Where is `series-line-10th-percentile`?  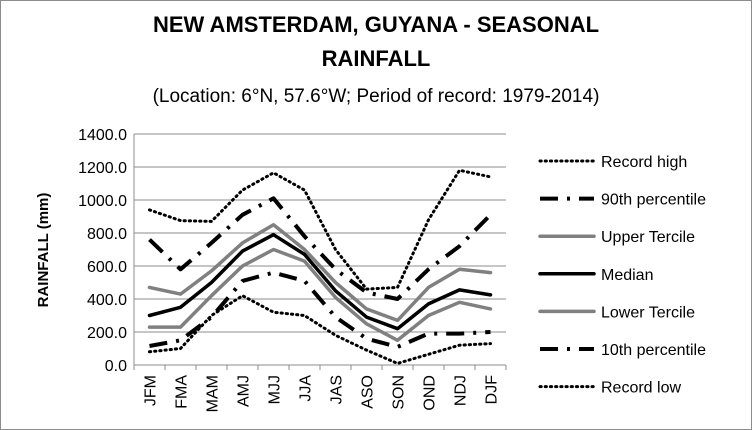
series-line-10th-percentile is located at coordinates (320, 309).